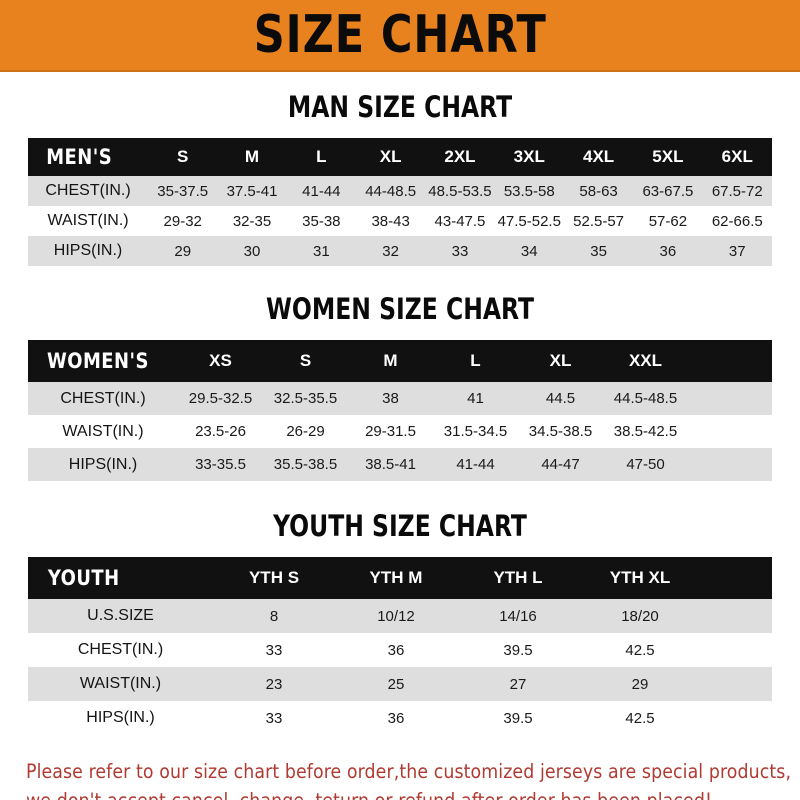 This screenshot has height=800, width=800. I want to click on youth-header-row: YOUTH YTH S YTH M YTH L YTH XL, so click(400, 578).